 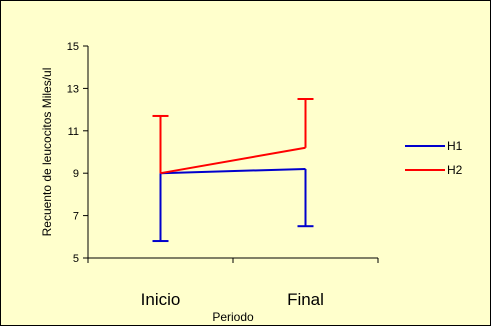 What do you see at coordinates (233, 136) in the screenshot?
I see `series-h2` at bounding box center [233, 136].